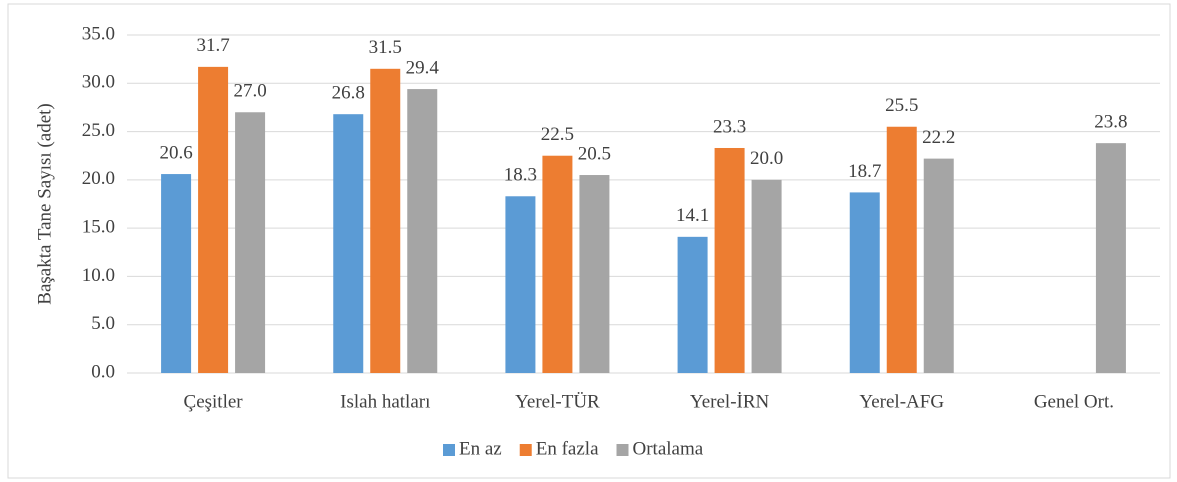  I want to click on x-tick-label: Yerel-AFG, so click(901, 401).